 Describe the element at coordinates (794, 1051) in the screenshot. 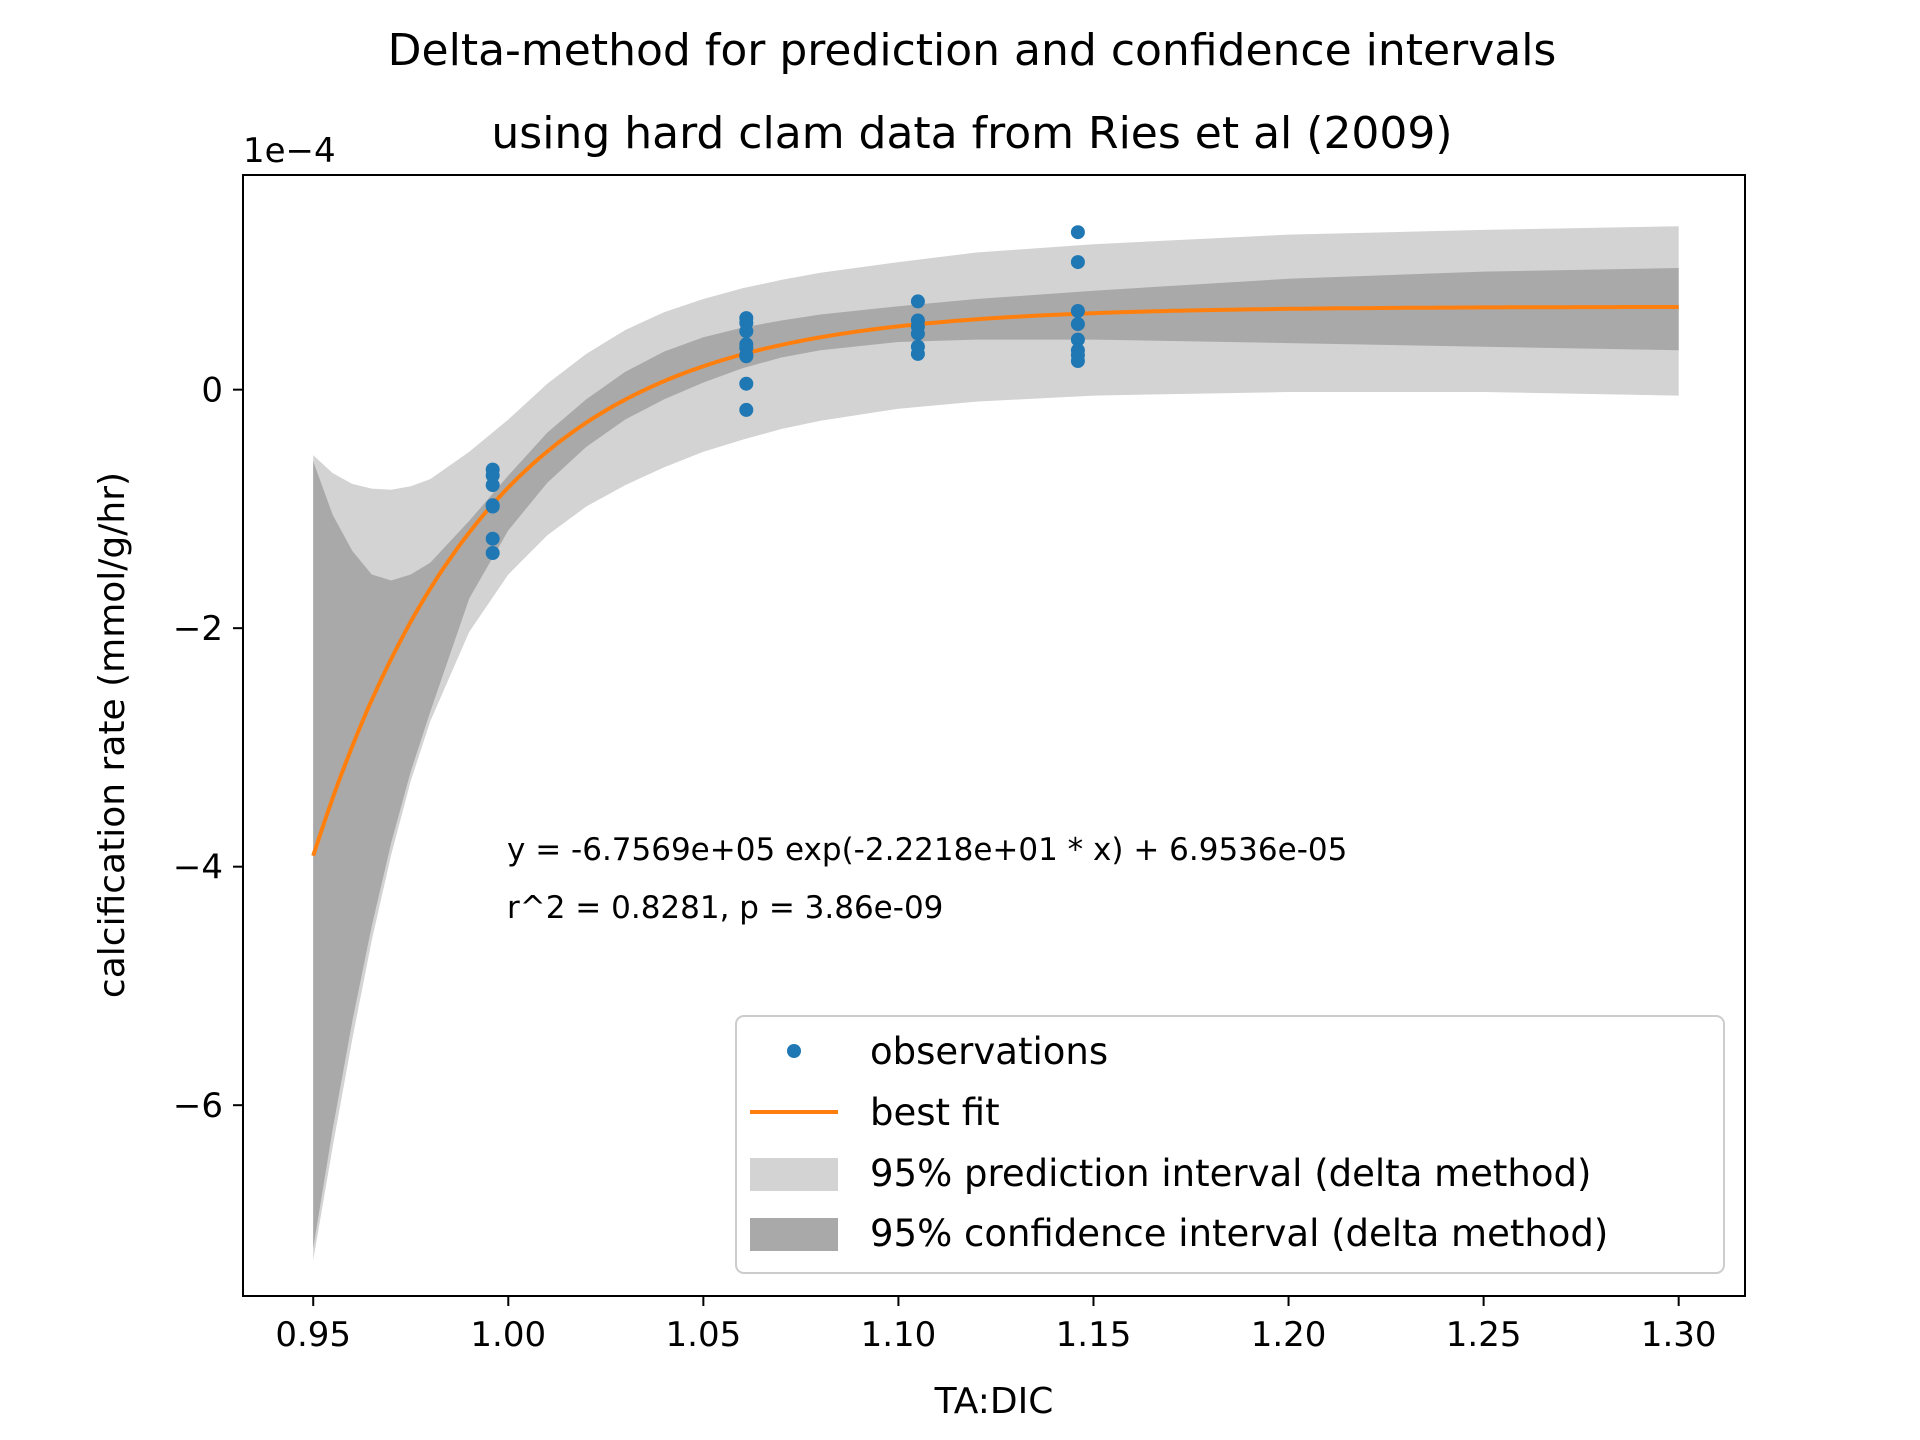

I see `legend-observations-marker` at that location.